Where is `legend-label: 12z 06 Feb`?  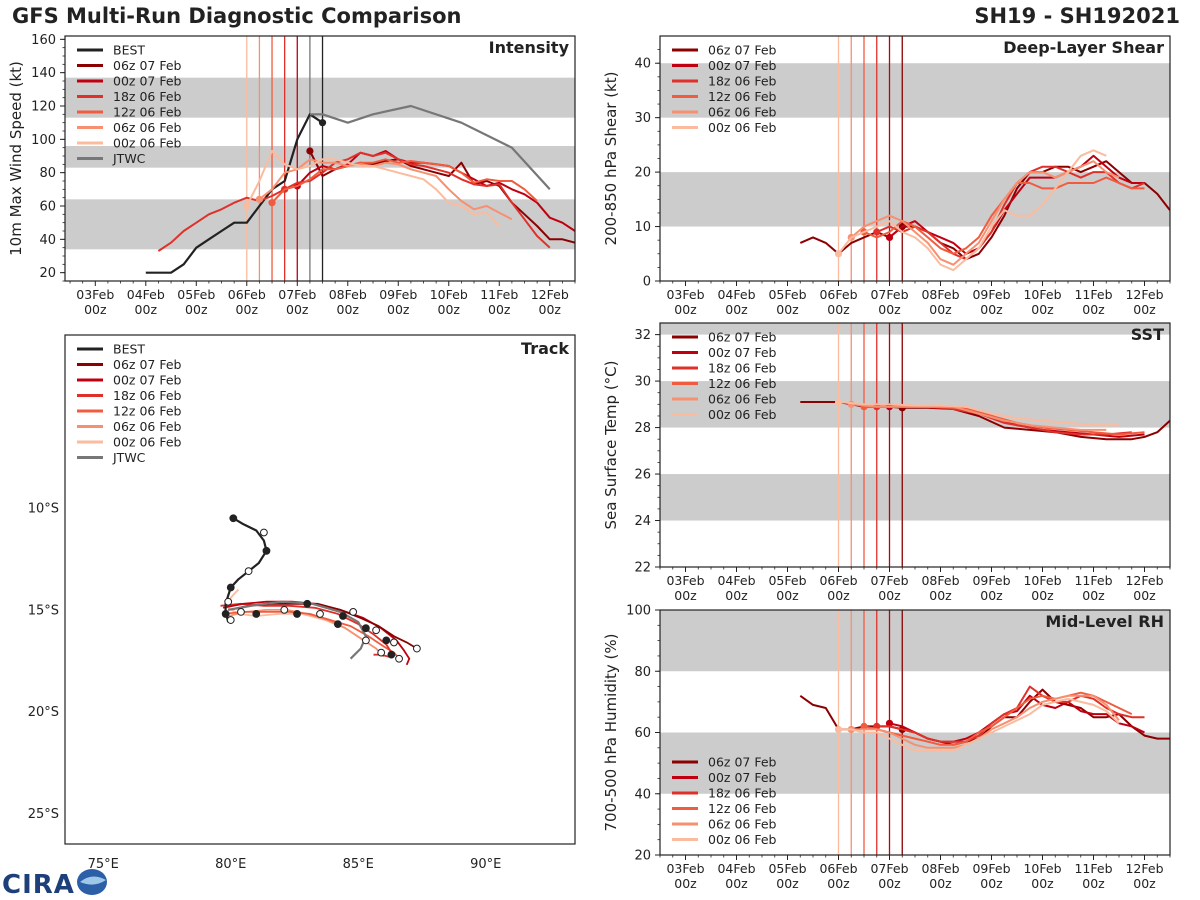 legend-label: 12z 06 Feb is located at coordinates (742, 808).